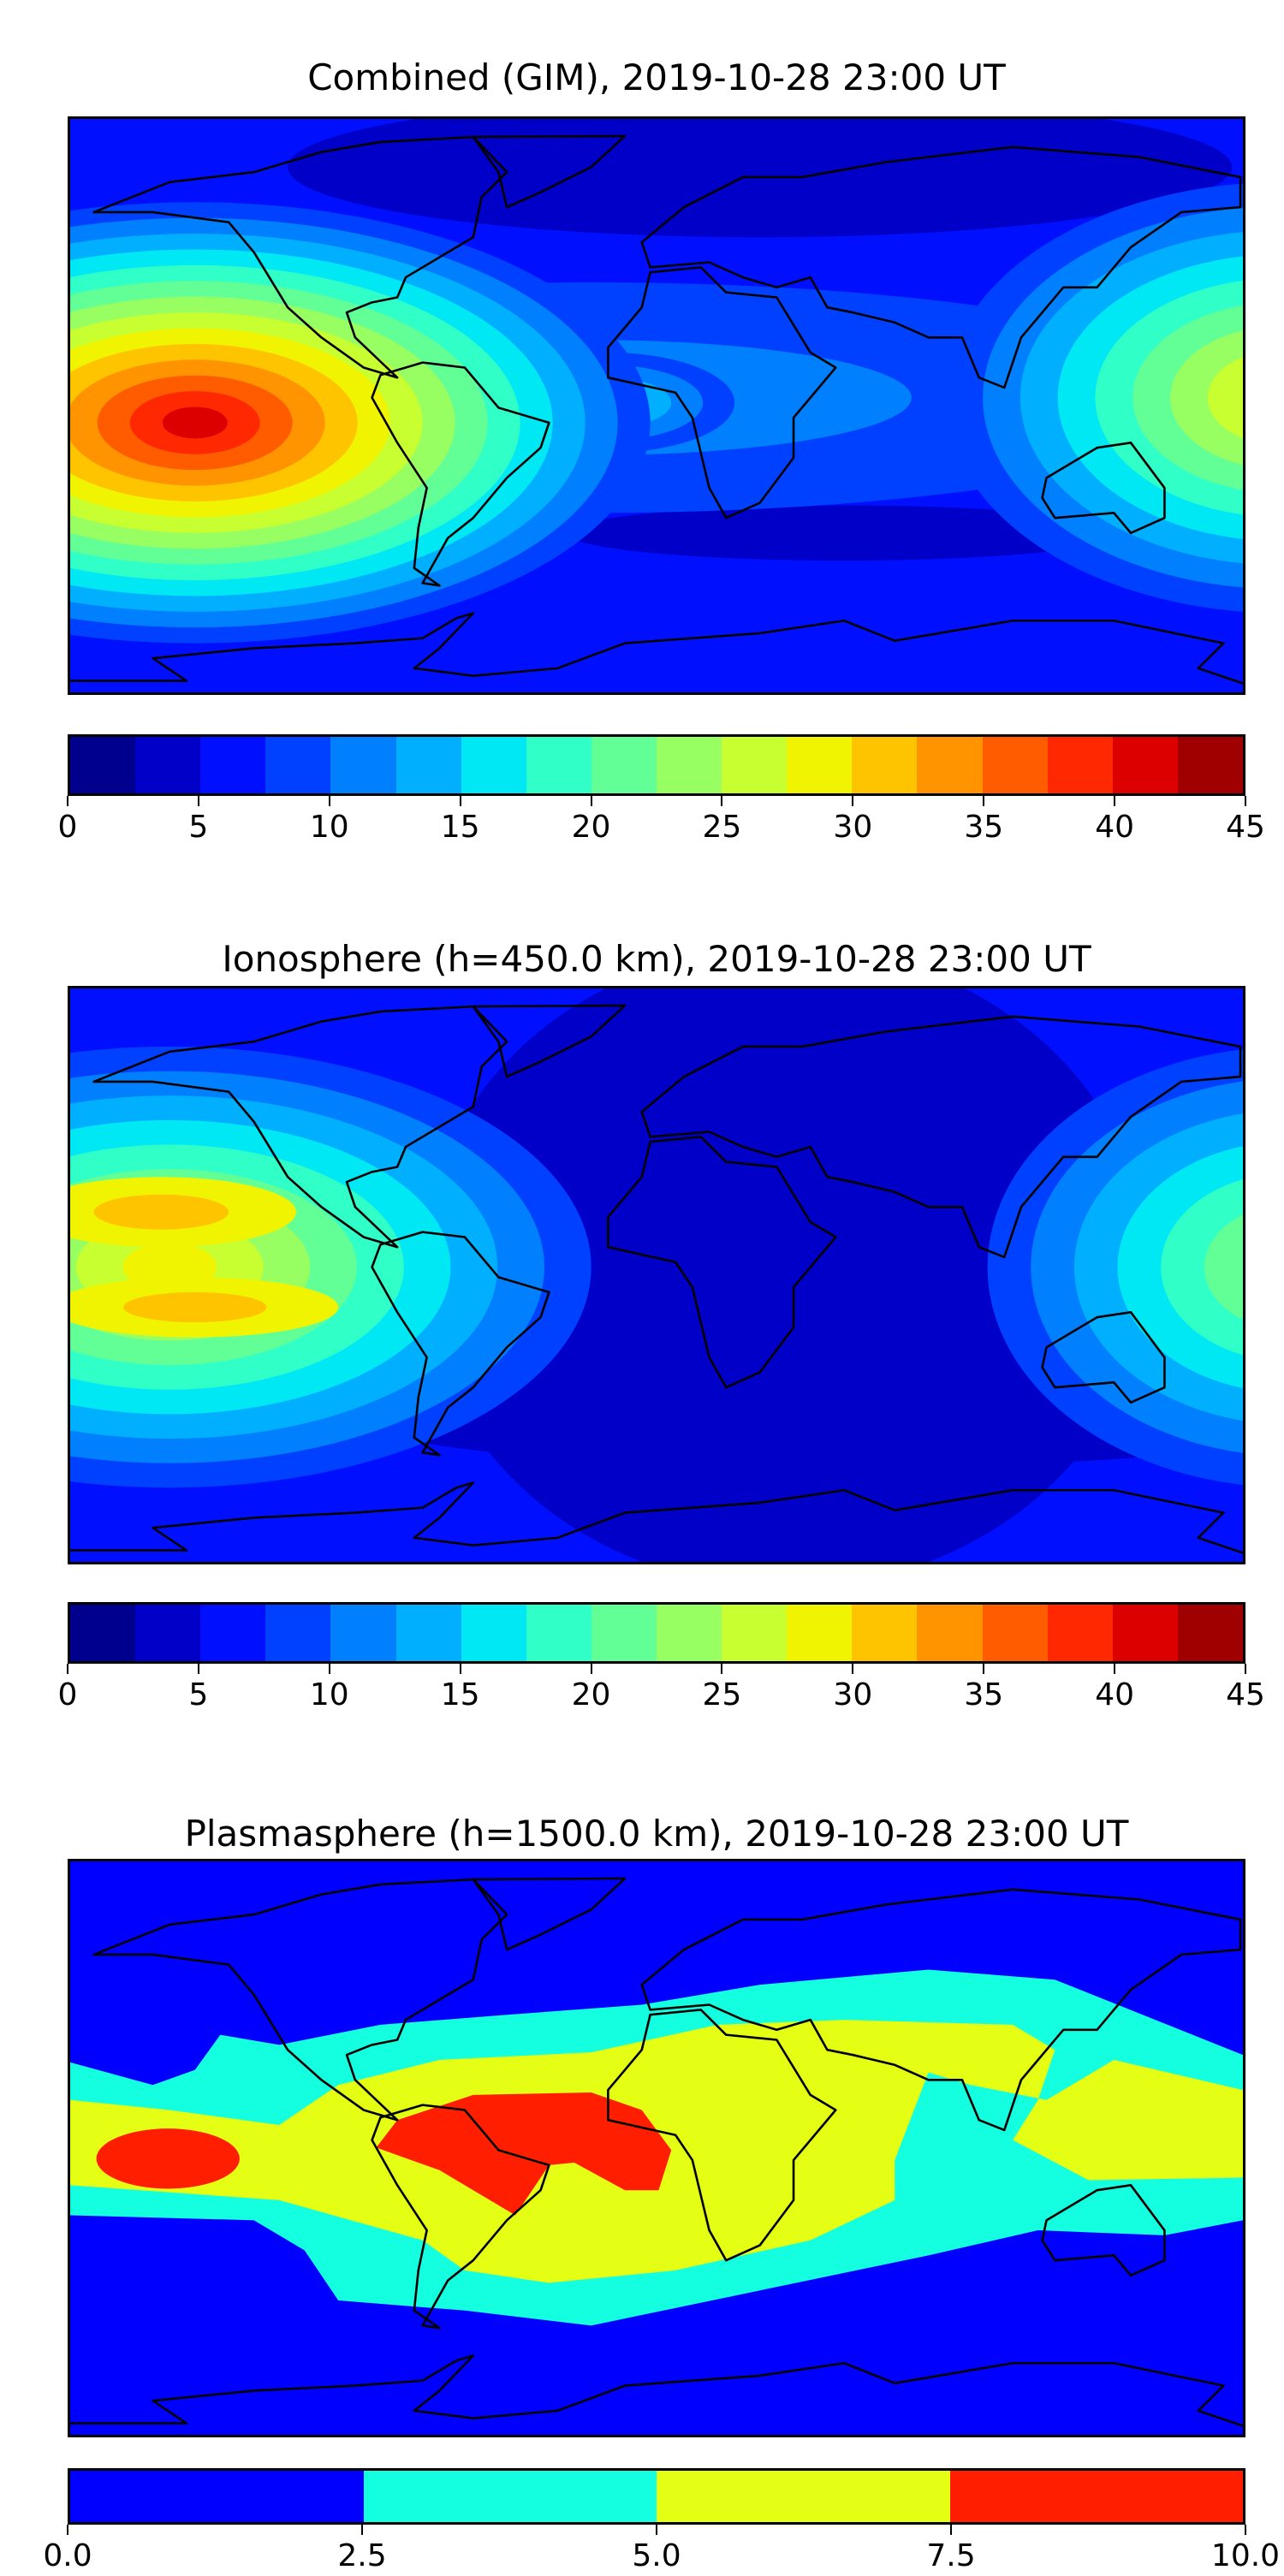 The height and width of the screenshot is (2576, 1284). I want to click on colorbar-tick-label: 0.0, so click(67, 2555).